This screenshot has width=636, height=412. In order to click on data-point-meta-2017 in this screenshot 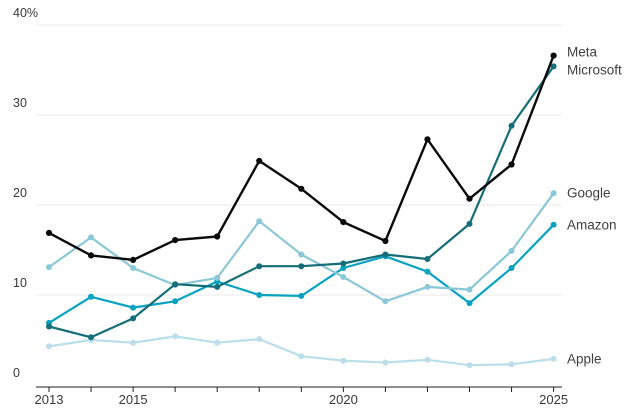, I will do `click(217, 236)`.